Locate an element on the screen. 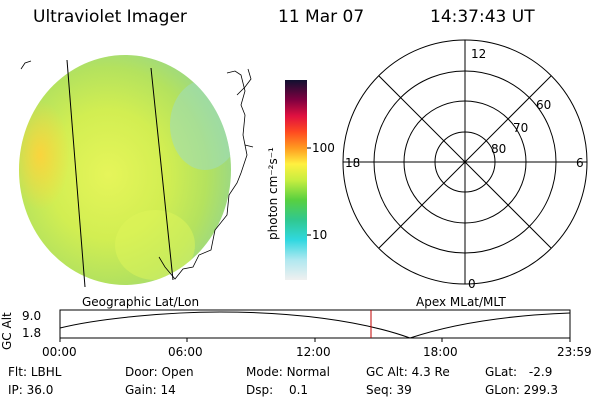  status-ip: IP: 36.0 is located at coordinates (30, 390).